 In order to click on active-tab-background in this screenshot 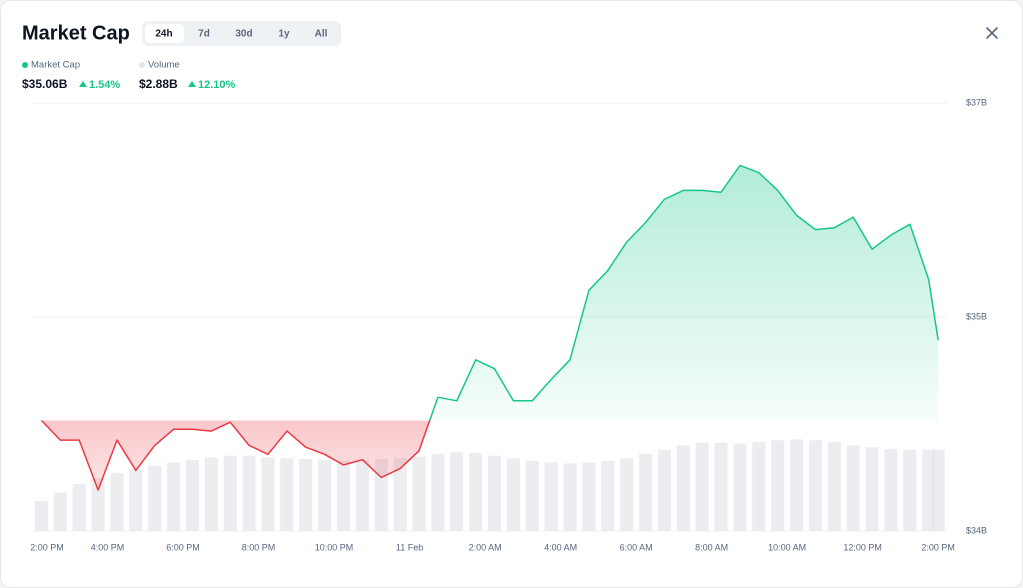, I will do `click(164, 33)`.